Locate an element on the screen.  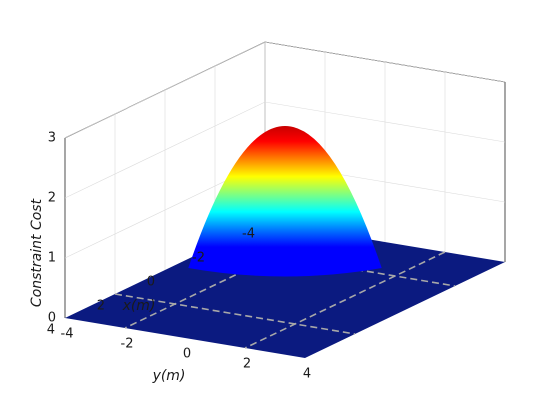
z-axis-label: Constraint Cost is located at coordinates (37, 252).